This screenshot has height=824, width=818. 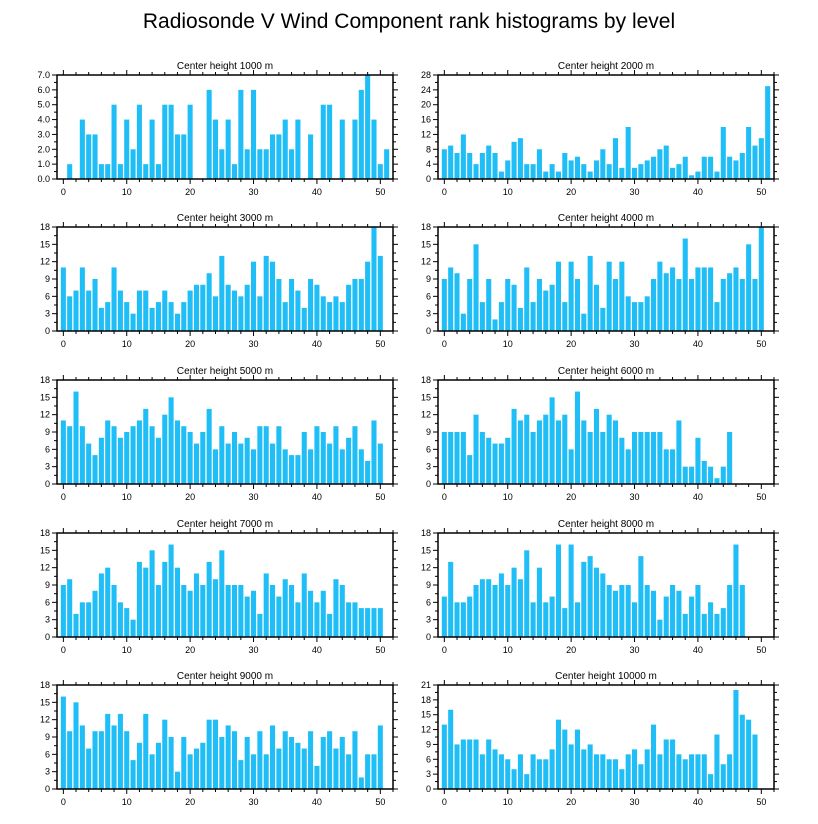 What do you see at coordinates (606, 218) in the screenshot?
I see `panel-title: Center height 4000 m` at bounding box center [606, 218].